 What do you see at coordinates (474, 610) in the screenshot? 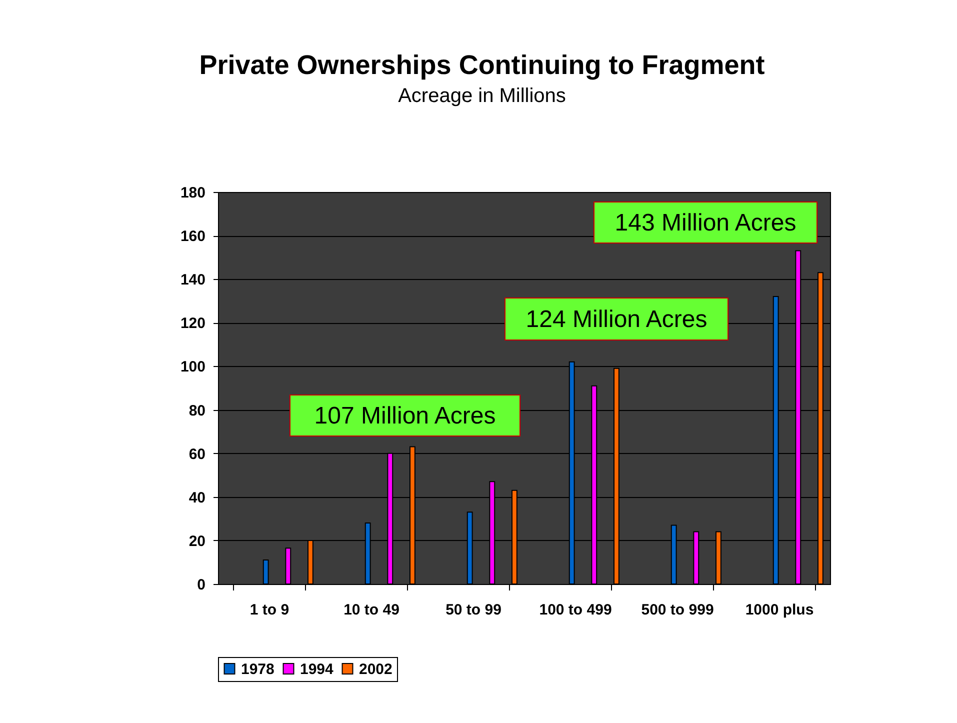
I see `x-tick-label: 50 to 99` at bounding box center [474, 610].